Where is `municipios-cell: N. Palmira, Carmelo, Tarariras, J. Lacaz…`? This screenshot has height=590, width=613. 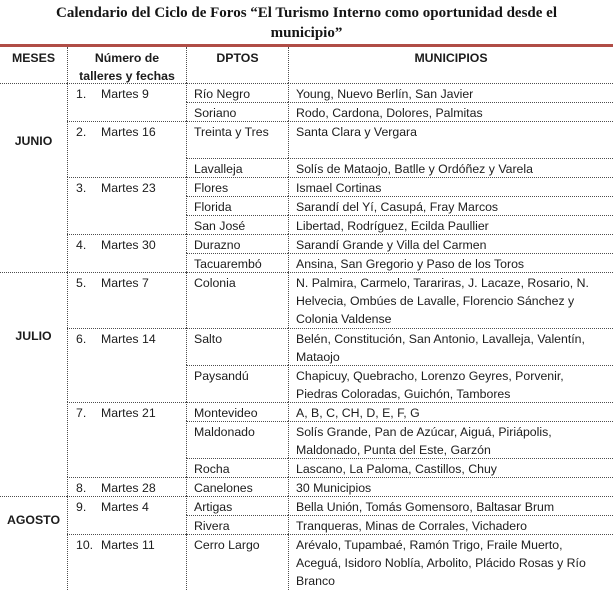
municipios-cell: N. Palmira, Carmelo, Tarariras, J. Lacaz… is located at coordinates (450, 300).